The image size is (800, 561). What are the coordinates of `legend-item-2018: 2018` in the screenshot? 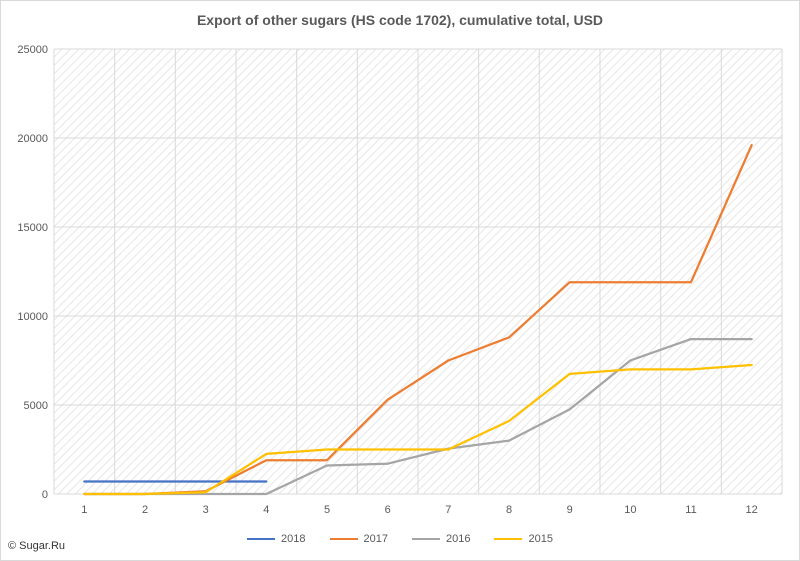 It's located at (276, 539).